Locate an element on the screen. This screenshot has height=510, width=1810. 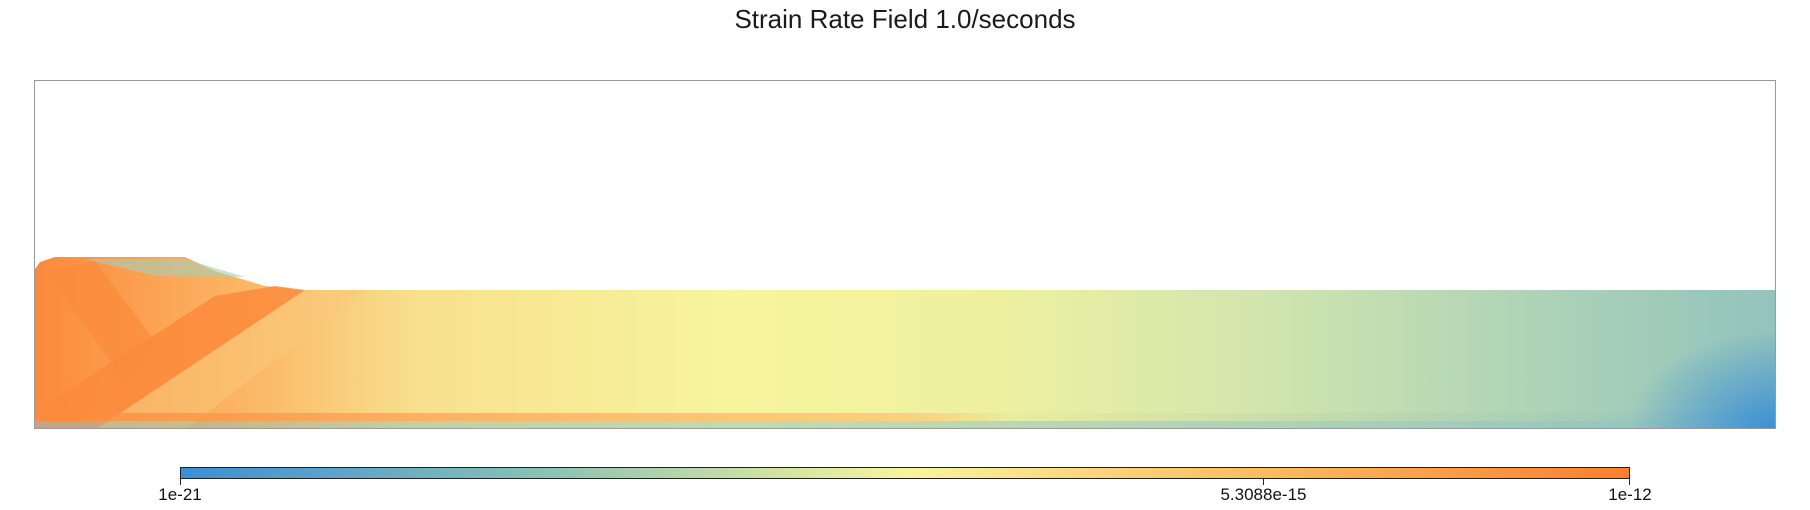
colorbar is located at coordinates (905, 473).